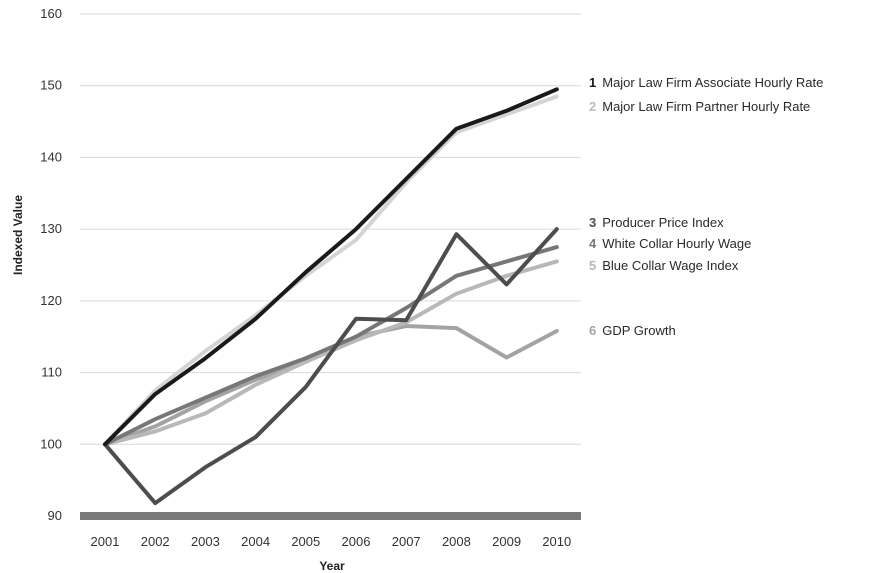  What do you see at coordinates (332, 566) in the screenshot?
I see `x-axis-label: Year` at bounding box center [332, 566].